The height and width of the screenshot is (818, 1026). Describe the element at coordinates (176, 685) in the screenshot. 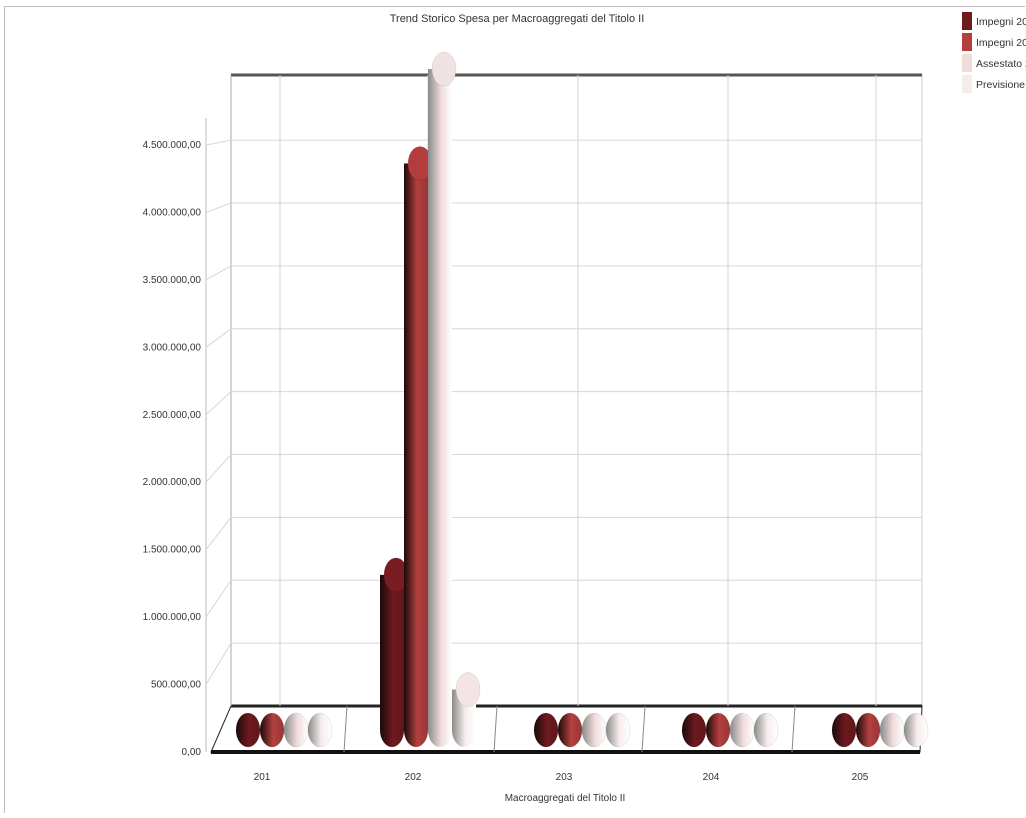

I see `y-tick-label: 500.000,00` at that location.